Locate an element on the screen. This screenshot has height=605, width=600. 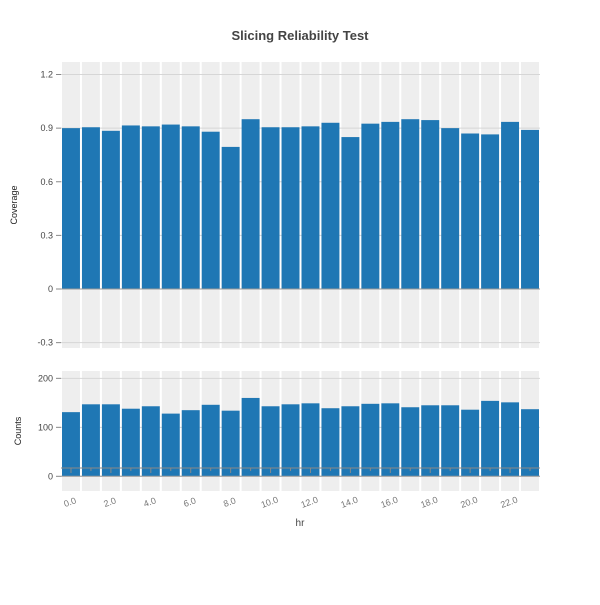
x-tick-label: 10.0 is located at coordinates (270, 501).